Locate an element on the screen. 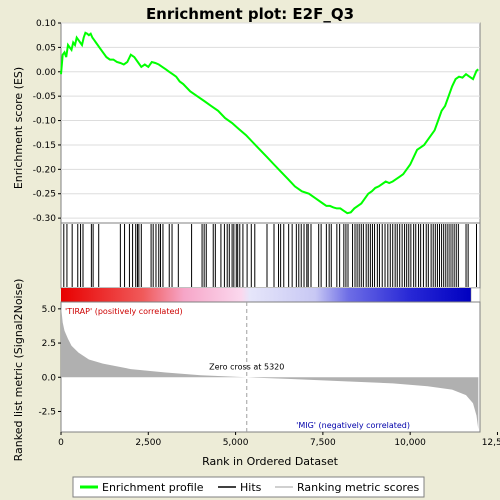  es-y-tick-label: -0.10 is located at coordinates (45, 122).